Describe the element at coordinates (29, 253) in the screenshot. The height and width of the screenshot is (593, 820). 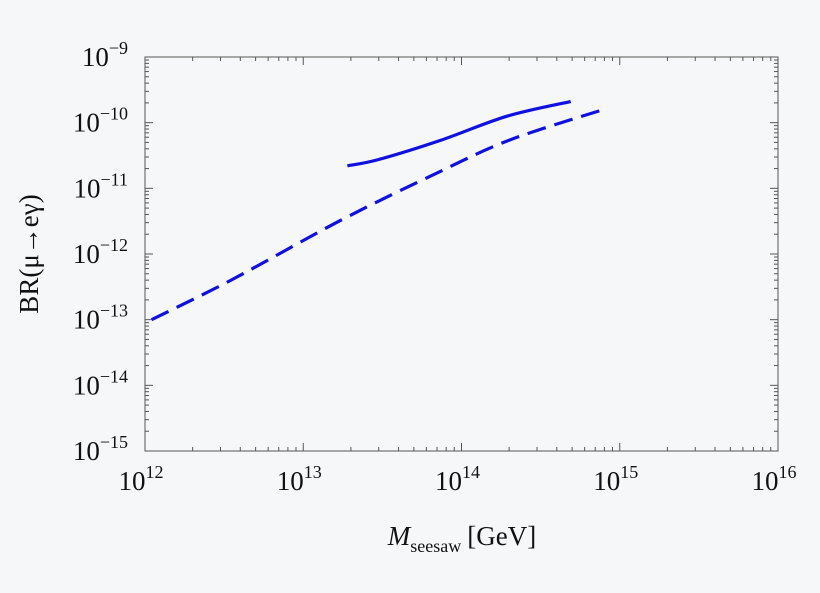
I see `y-axis-label: BR(μ→eγ)` at that location.